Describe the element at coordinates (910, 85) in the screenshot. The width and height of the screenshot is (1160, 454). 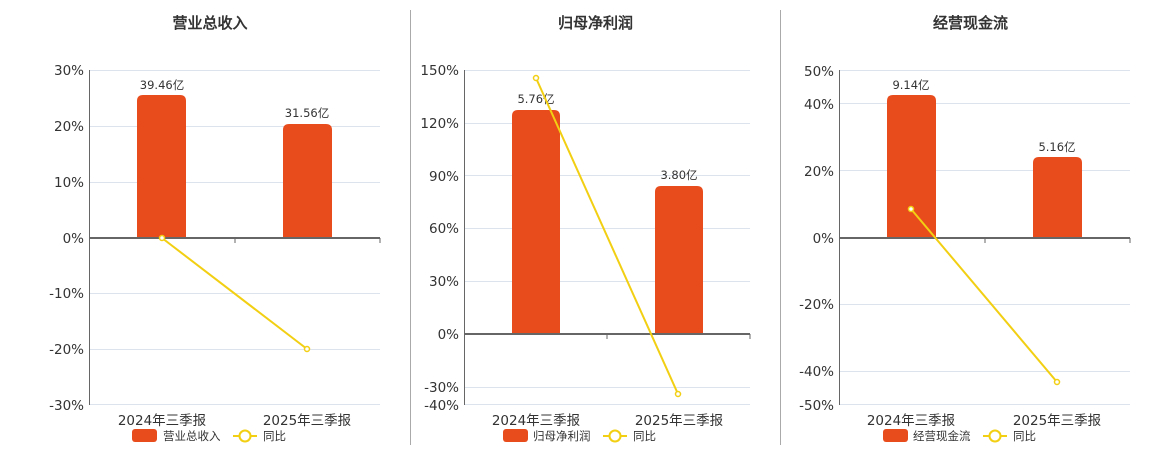
I see `svg-text: 9.14亿` at that location.